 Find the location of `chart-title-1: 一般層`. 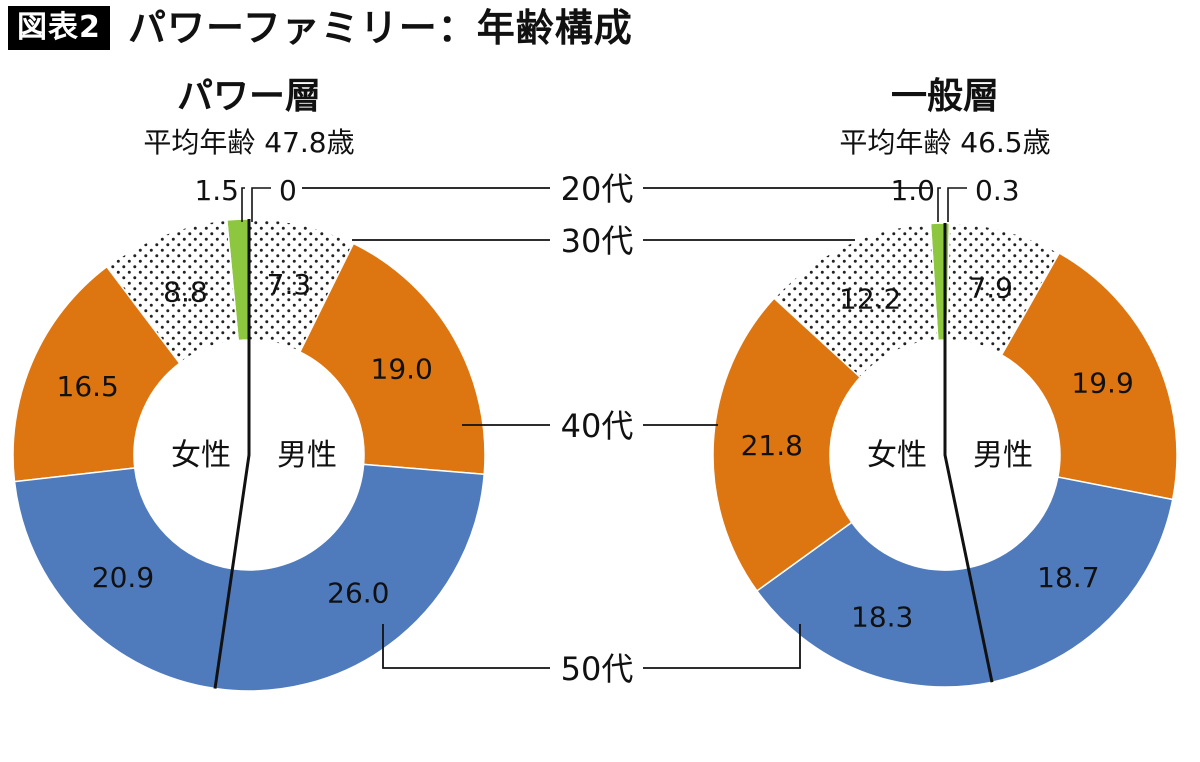

chart-title-1: 一般層 is located at coordinates (945, 96).